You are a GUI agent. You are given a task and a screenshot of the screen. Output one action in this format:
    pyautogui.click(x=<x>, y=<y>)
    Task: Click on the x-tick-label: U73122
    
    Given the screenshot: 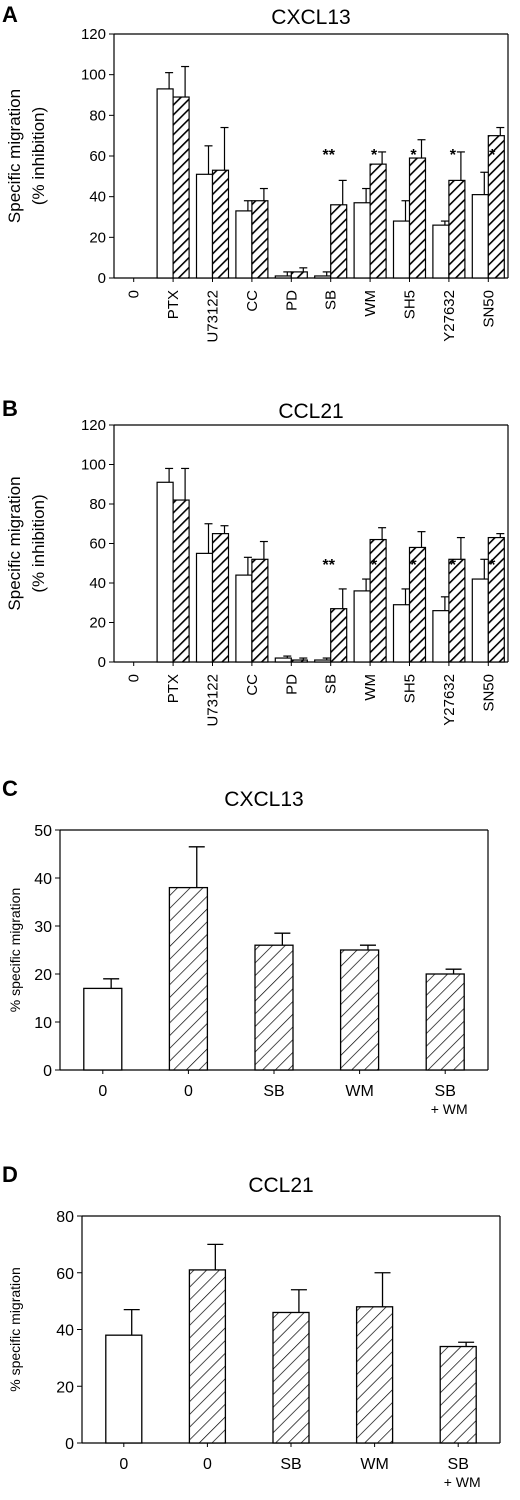 What is the action you would take?
    pyautogui.click(x=213, y=316)
    